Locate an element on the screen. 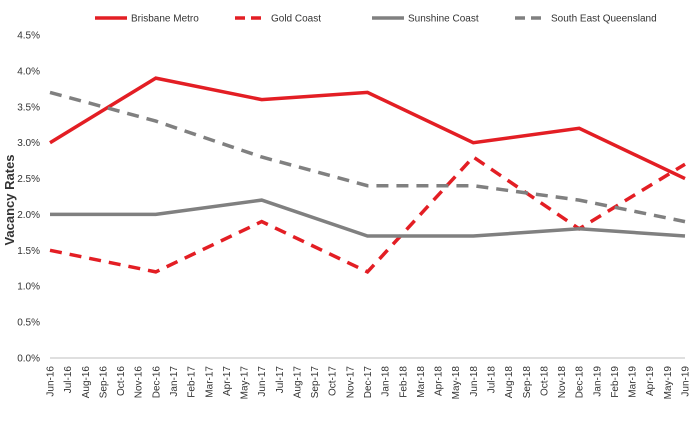  x-tick-label: Feb-18 is located at coordinates (403, 382).